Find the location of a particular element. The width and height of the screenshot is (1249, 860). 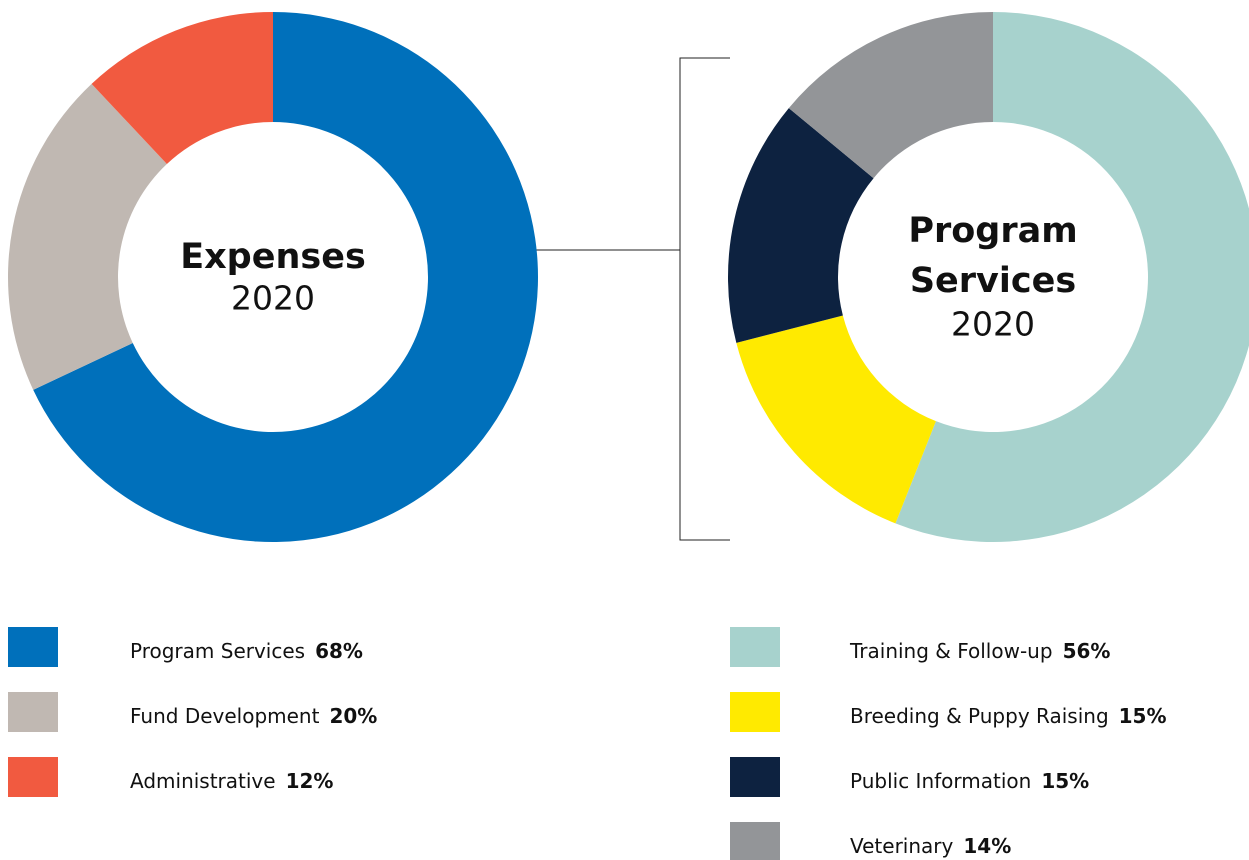

legend-label: Breeding & Puppy Raising 15% is located at coordinates (1008, 716).